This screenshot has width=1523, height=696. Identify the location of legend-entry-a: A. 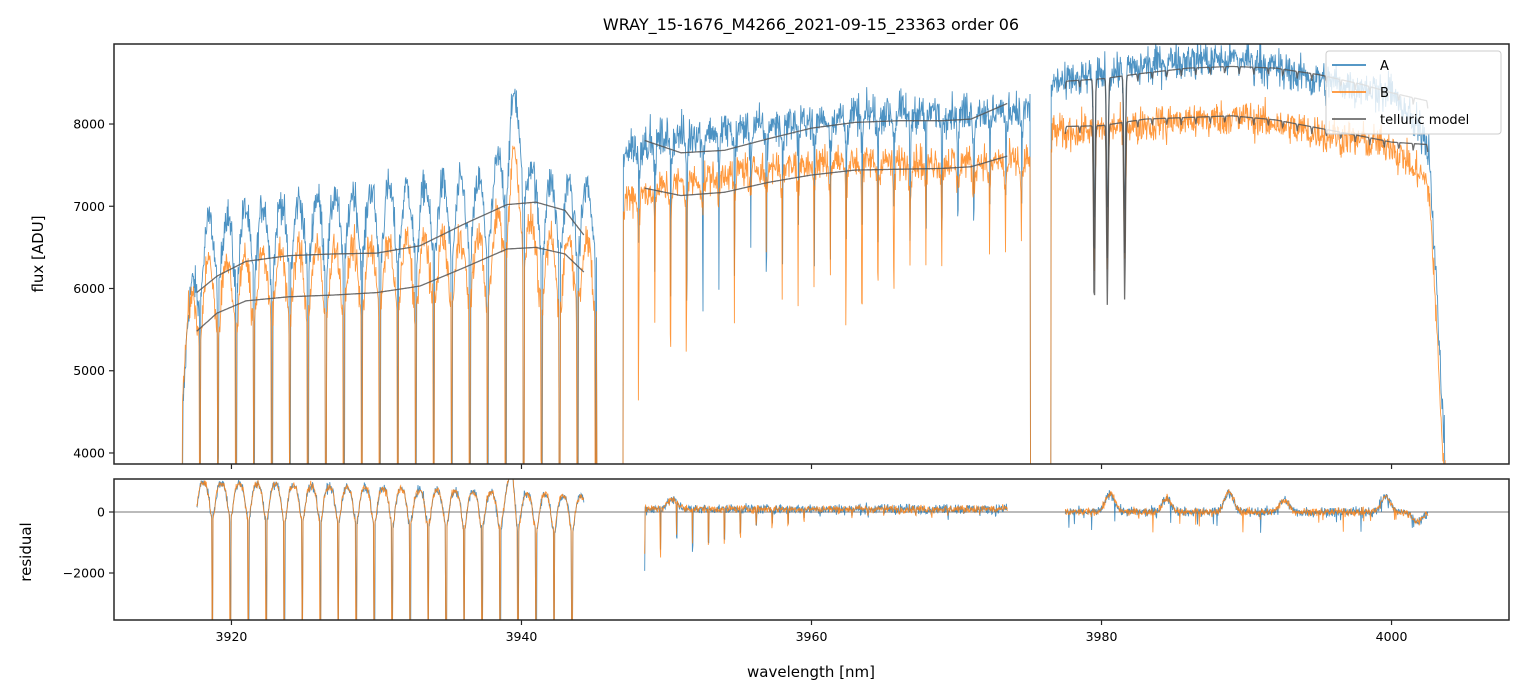
(1360, 66).